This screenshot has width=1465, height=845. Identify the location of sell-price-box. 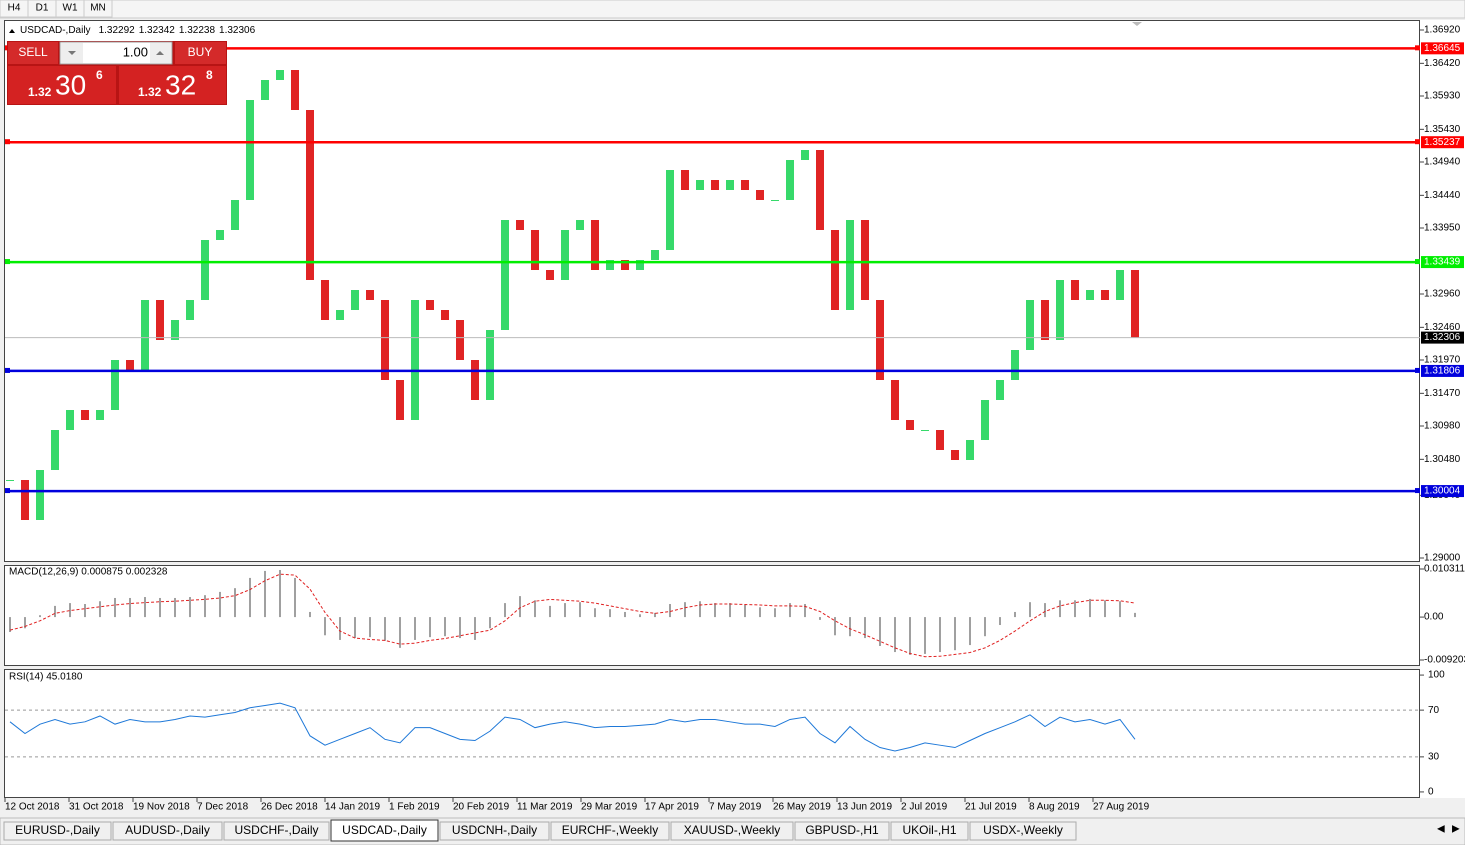
(62, 85).